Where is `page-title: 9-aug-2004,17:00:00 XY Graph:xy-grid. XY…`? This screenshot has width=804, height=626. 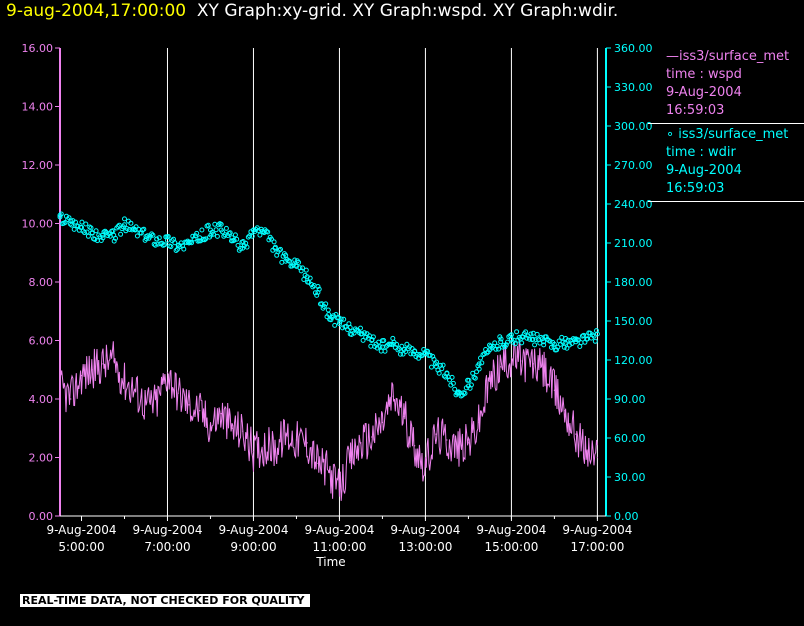
page-title: 9-aug-2004,17:00:00 XY Graph:xy-grid. XY… is located at coordinates (312, 11).